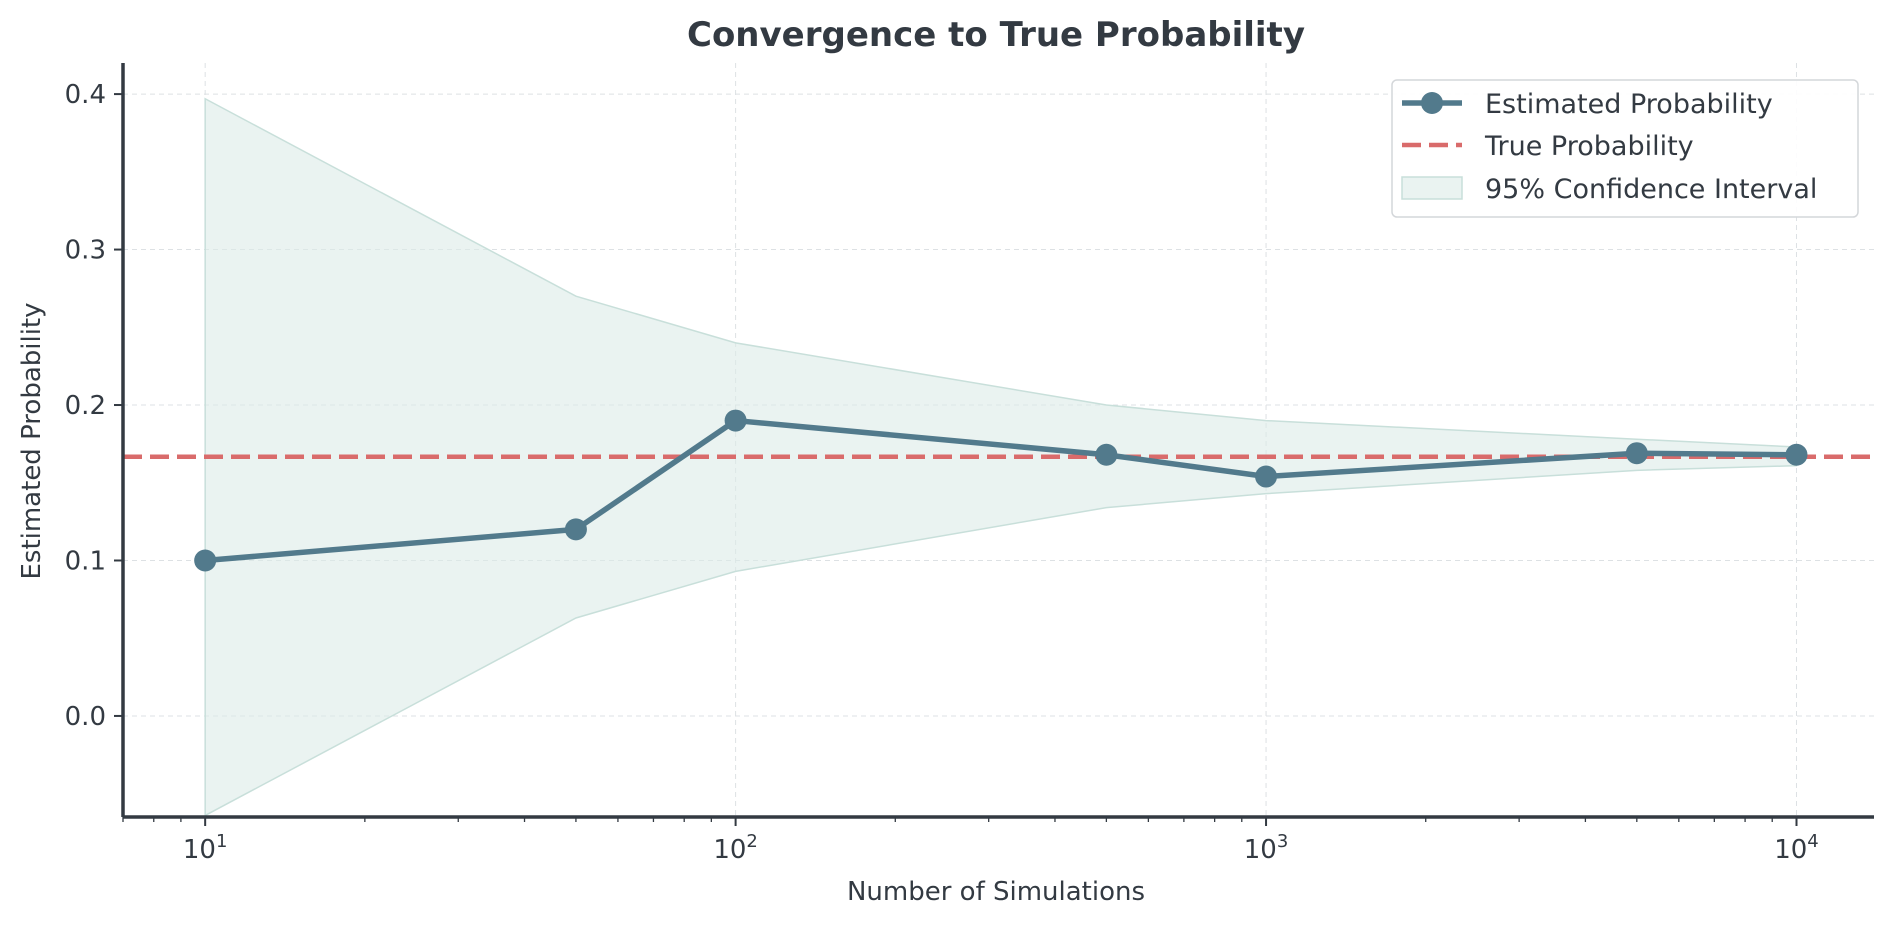 Image resolution: width=1892 pixels, height=927 pixels. I want to click on y-tick-label-4: 0.4, so click(85, 95).